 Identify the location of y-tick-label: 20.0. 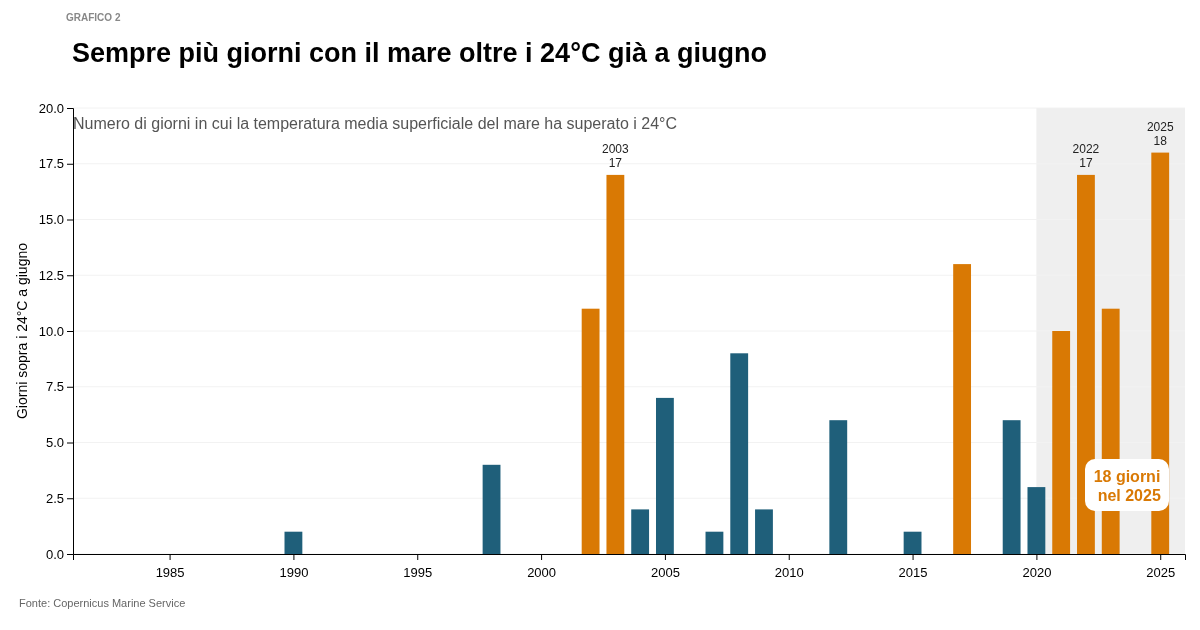
(51, 108).